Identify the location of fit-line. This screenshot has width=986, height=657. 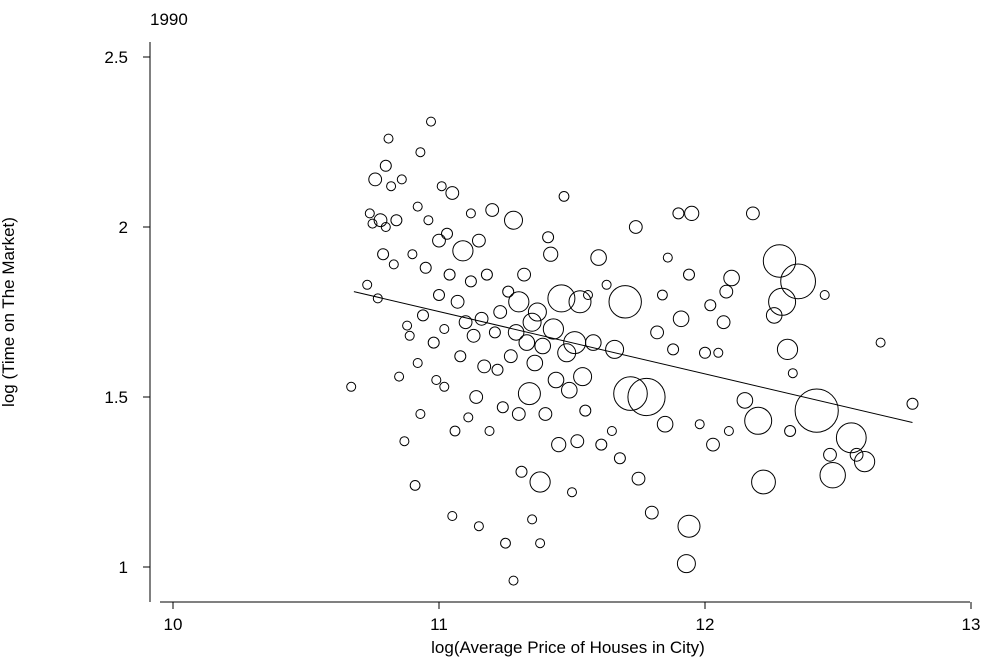
(633, 357).